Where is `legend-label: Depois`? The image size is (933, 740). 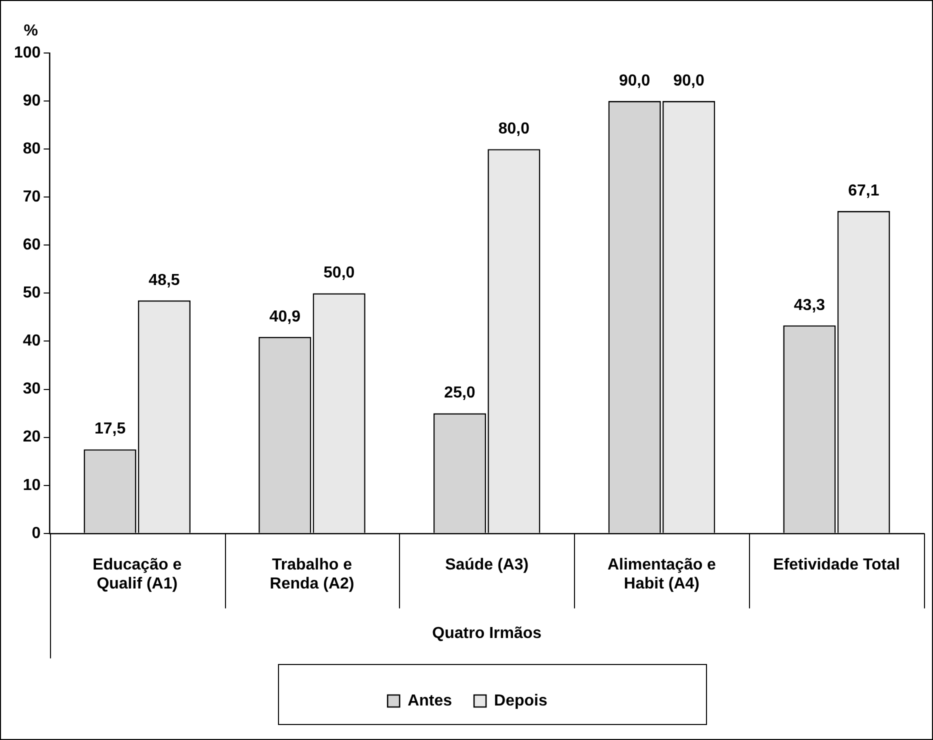
legend-label: Depois is located at coordinates (521, 701).